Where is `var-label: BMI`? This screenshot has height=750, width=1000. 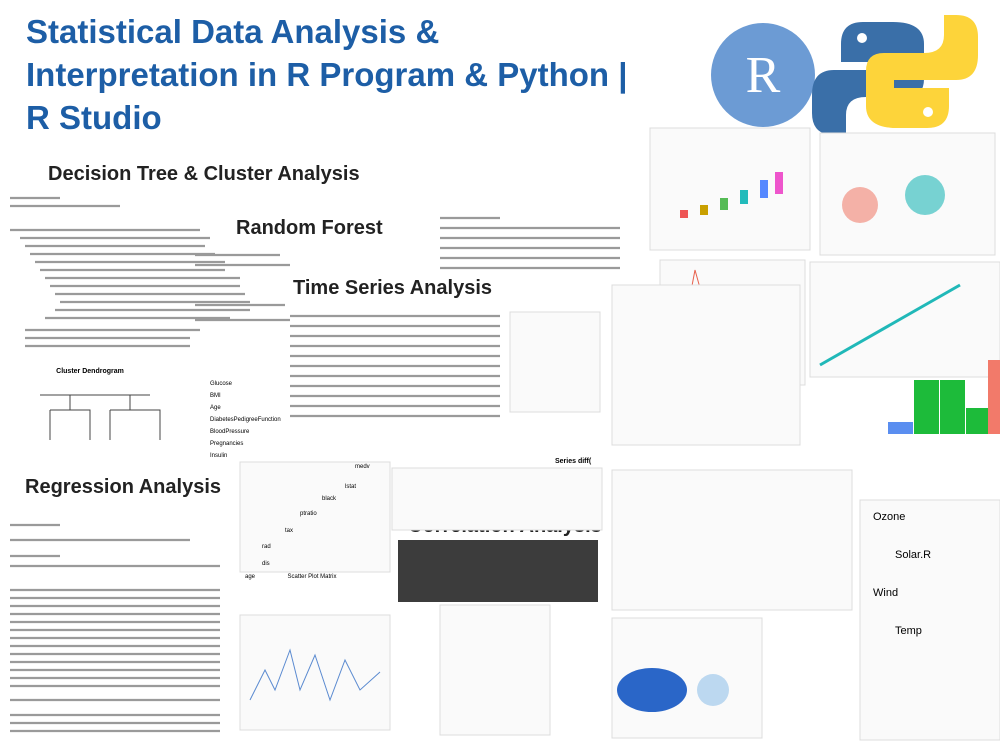
var-label: BMI is located at coordinates (215, 396).